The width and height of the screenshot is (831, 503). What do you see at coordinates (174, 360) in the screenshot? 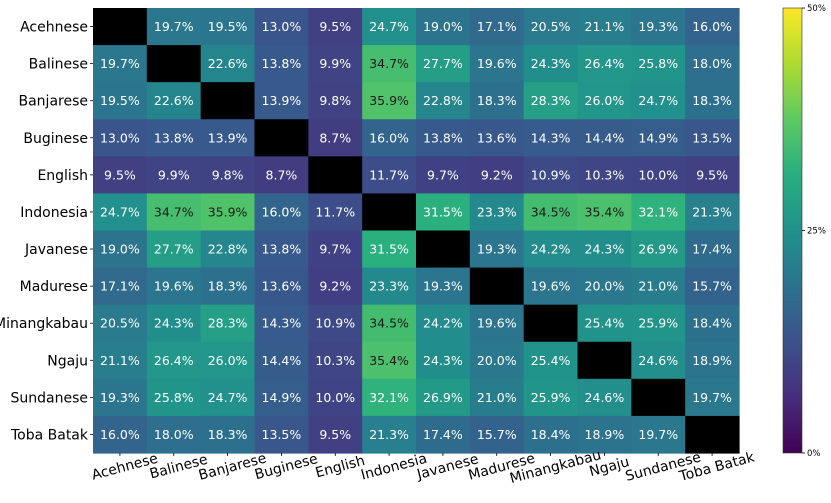
I see `cell-value-label: 26.4%` at bounding box center [174, 360].